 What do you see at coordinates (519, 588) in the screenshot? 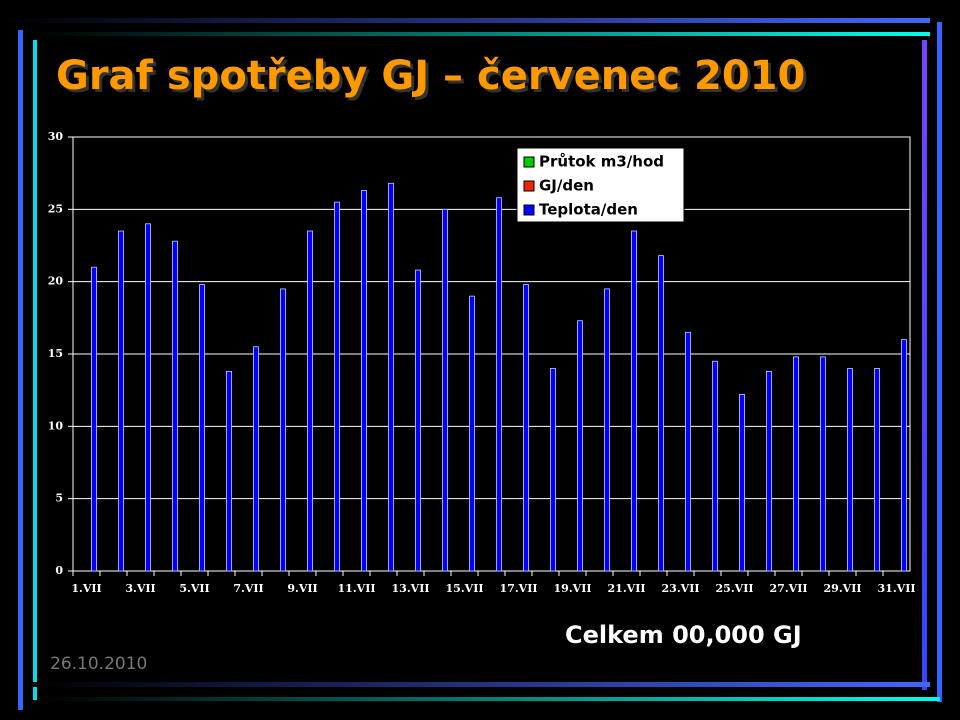
I see `x-tick-label: 17.VII` at bounding box center [519, 588].